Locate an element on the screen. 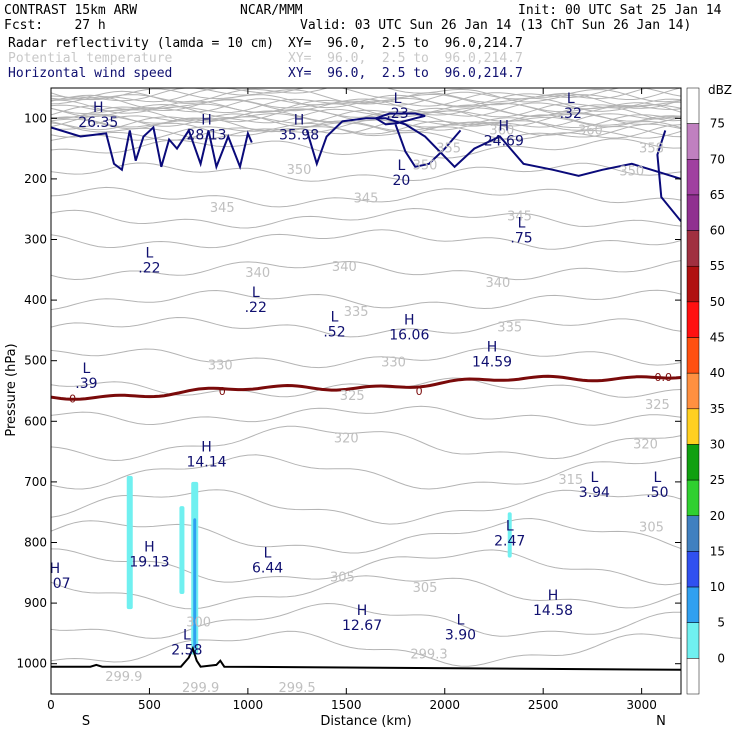 This screenshot has width=740, height=740. wind-extremum-value: 26.35 is located at coordinates (98, 123).